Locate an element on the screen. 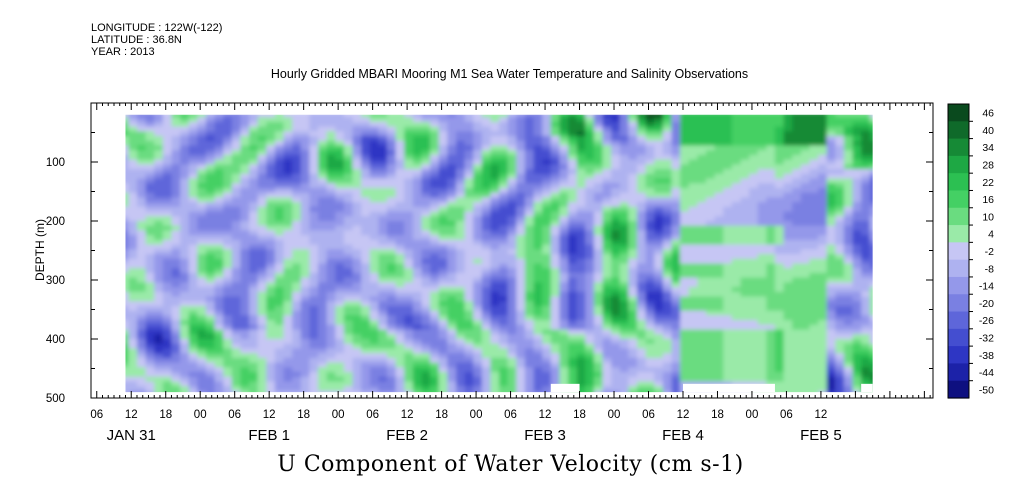  colorbar-label: -26 is located at coordinates (986, 321).